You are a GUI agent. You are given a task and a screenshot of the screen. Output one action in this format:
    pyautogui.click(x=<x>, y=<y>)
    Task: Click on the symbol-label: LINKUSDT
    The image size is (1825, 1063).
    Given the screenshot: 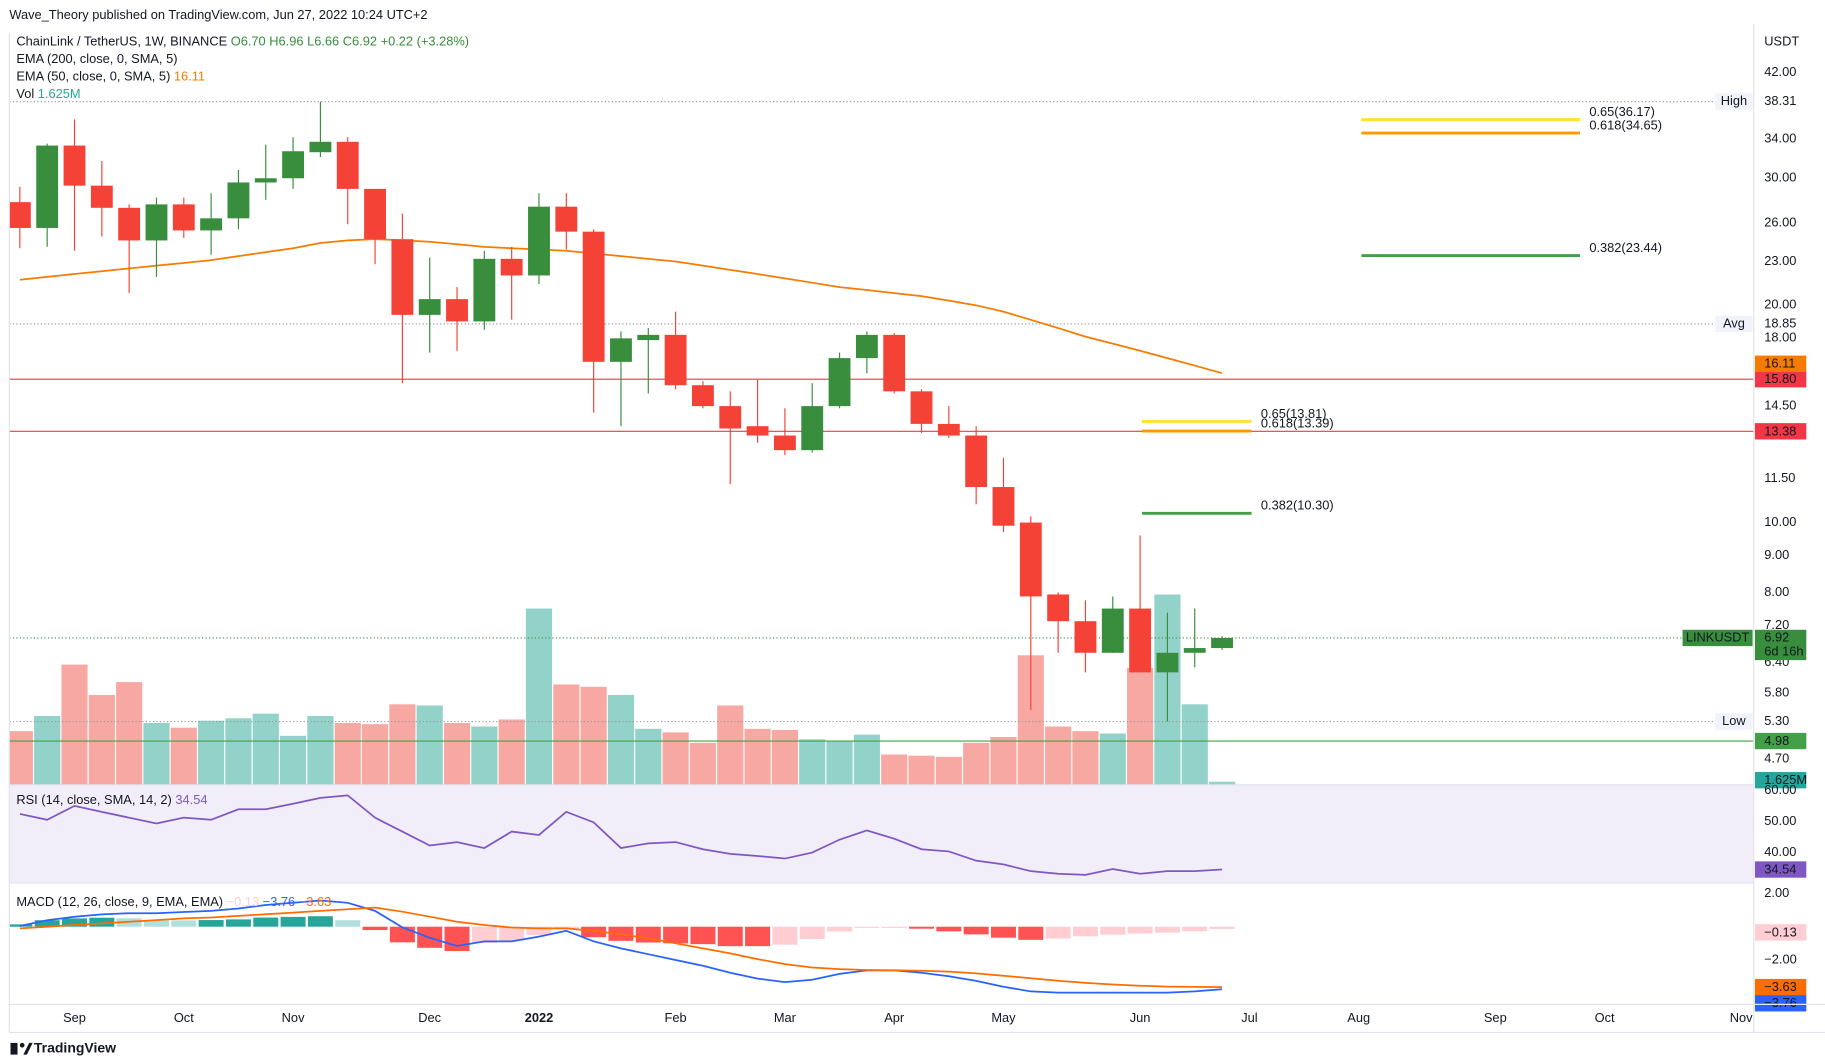 What is the action you would take?
    pyautogui.click(x=1718, y=636)
    